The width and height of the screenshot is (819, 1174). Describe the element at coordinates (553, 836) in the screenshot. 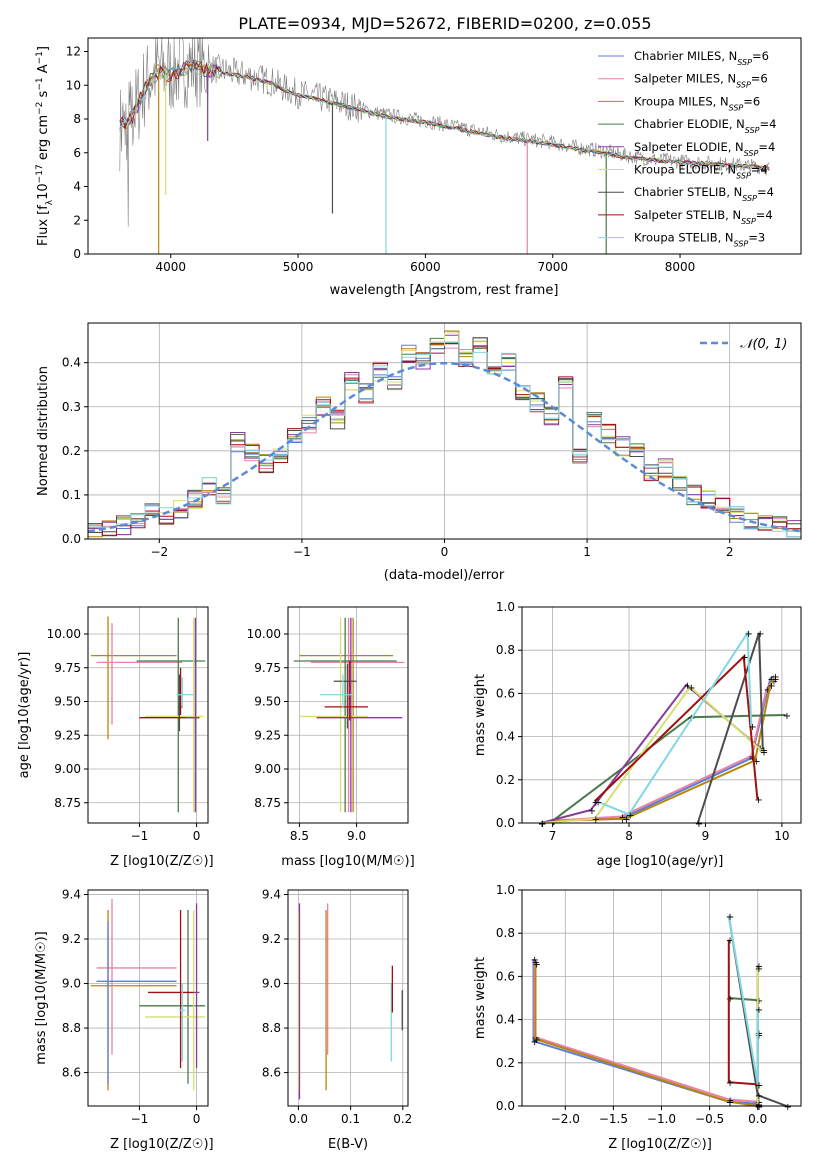

I see `x-tick-label: 7` at that location.